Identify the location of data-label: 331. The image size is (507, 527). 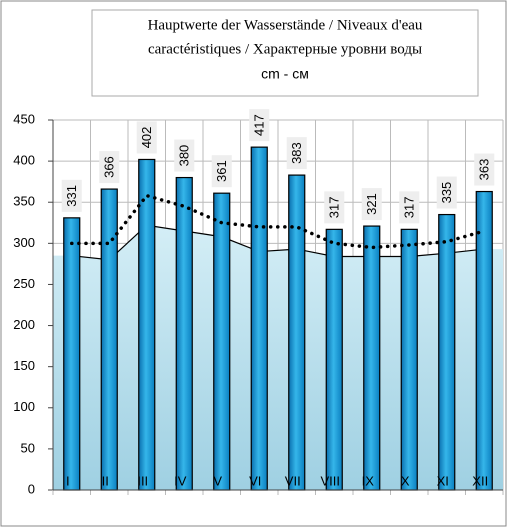
(71, 195).